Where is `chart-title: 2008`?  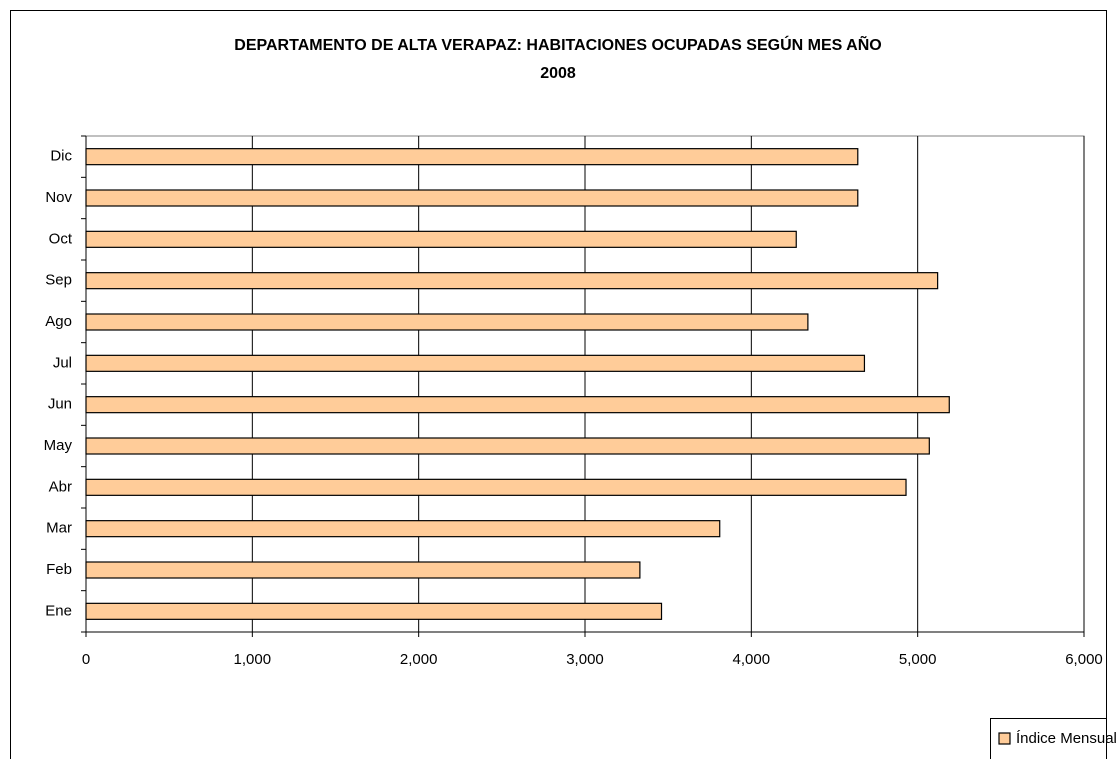
chart-title: 2008 is located at coordinates (558, 73).